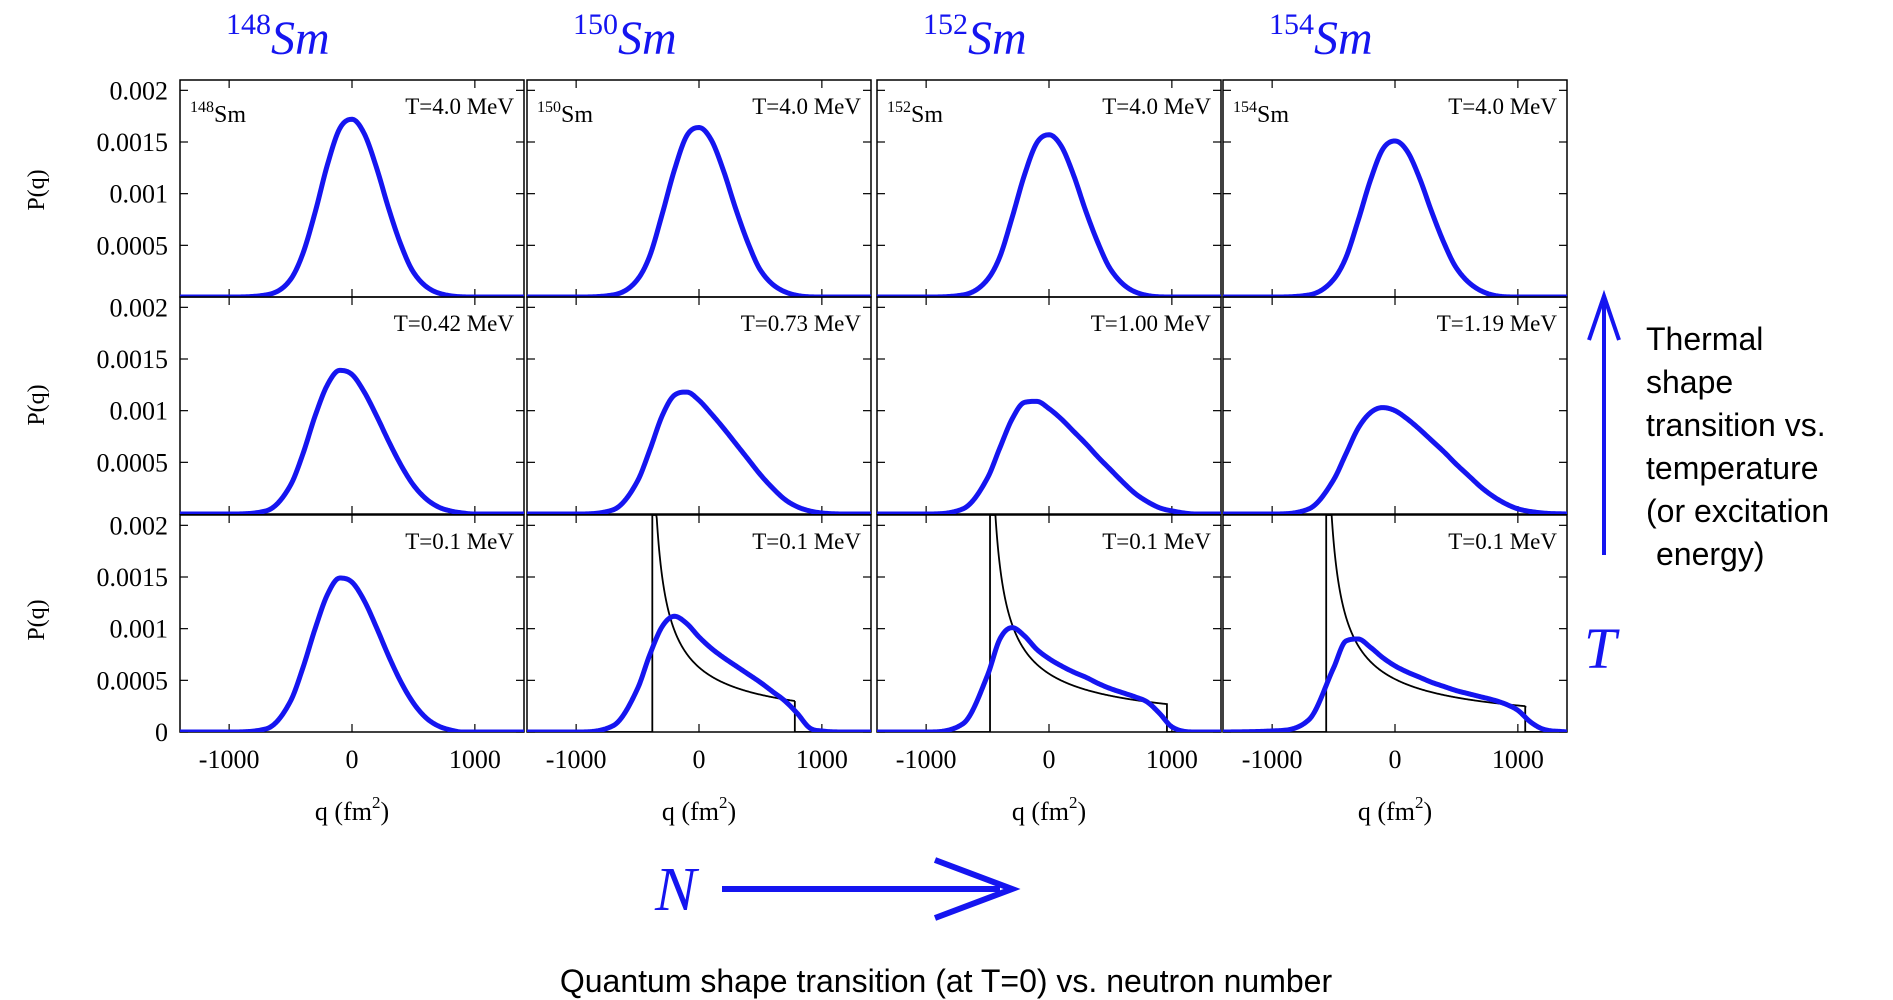 Image resolution: width=1893 pixels, height=1000 pixels. Describe the element at coordinates (1245, 107) in the screenshot. I see `isotope-mass: 154` at that location.